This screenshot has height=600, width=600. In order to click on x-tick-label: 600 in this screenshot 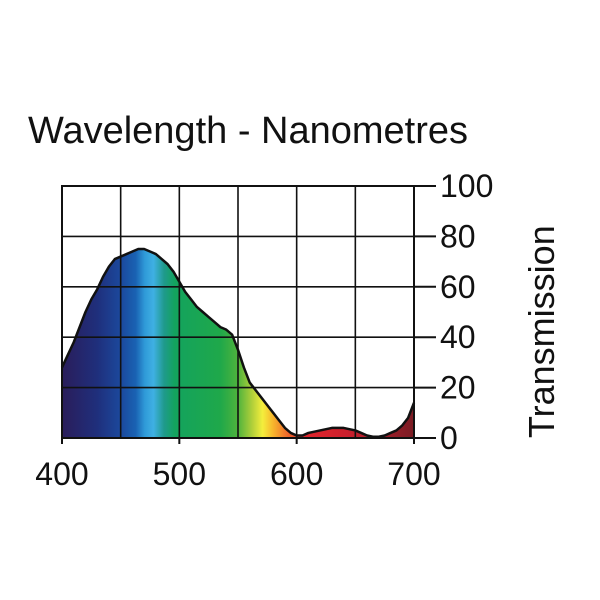, I will do `click(296, 474)`.